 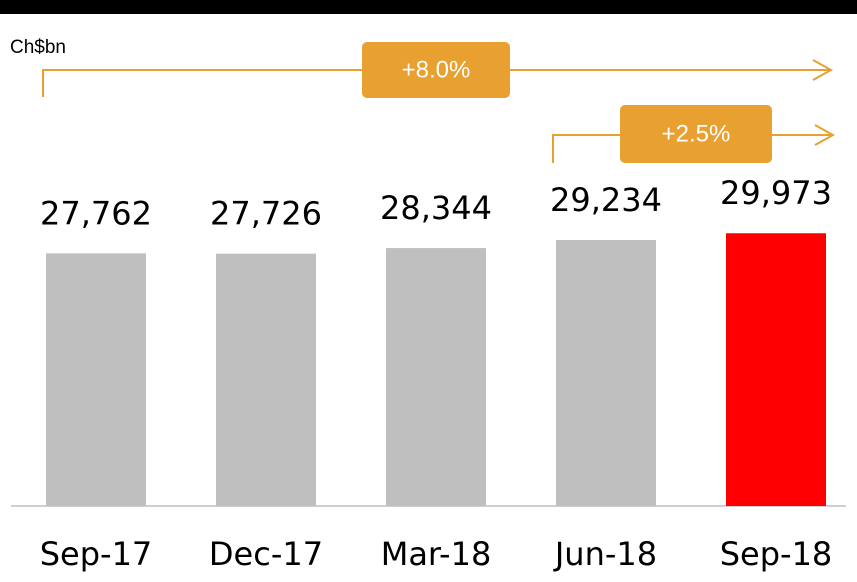 What do you see at coordinates (776, 193) in the screenshot?
I see `value-label: 29,973` at bounding box center [776, 193].